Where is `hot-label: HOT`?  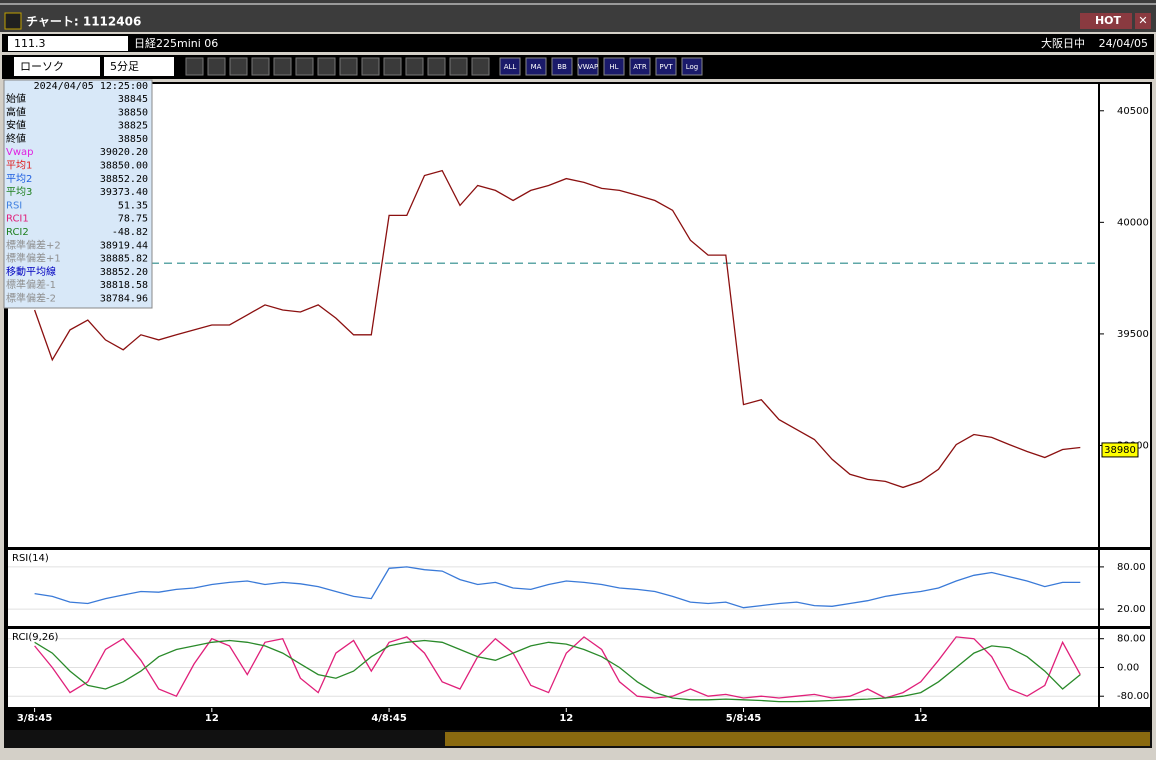 hot-label: HOT is located at coordinates (1108, 20).